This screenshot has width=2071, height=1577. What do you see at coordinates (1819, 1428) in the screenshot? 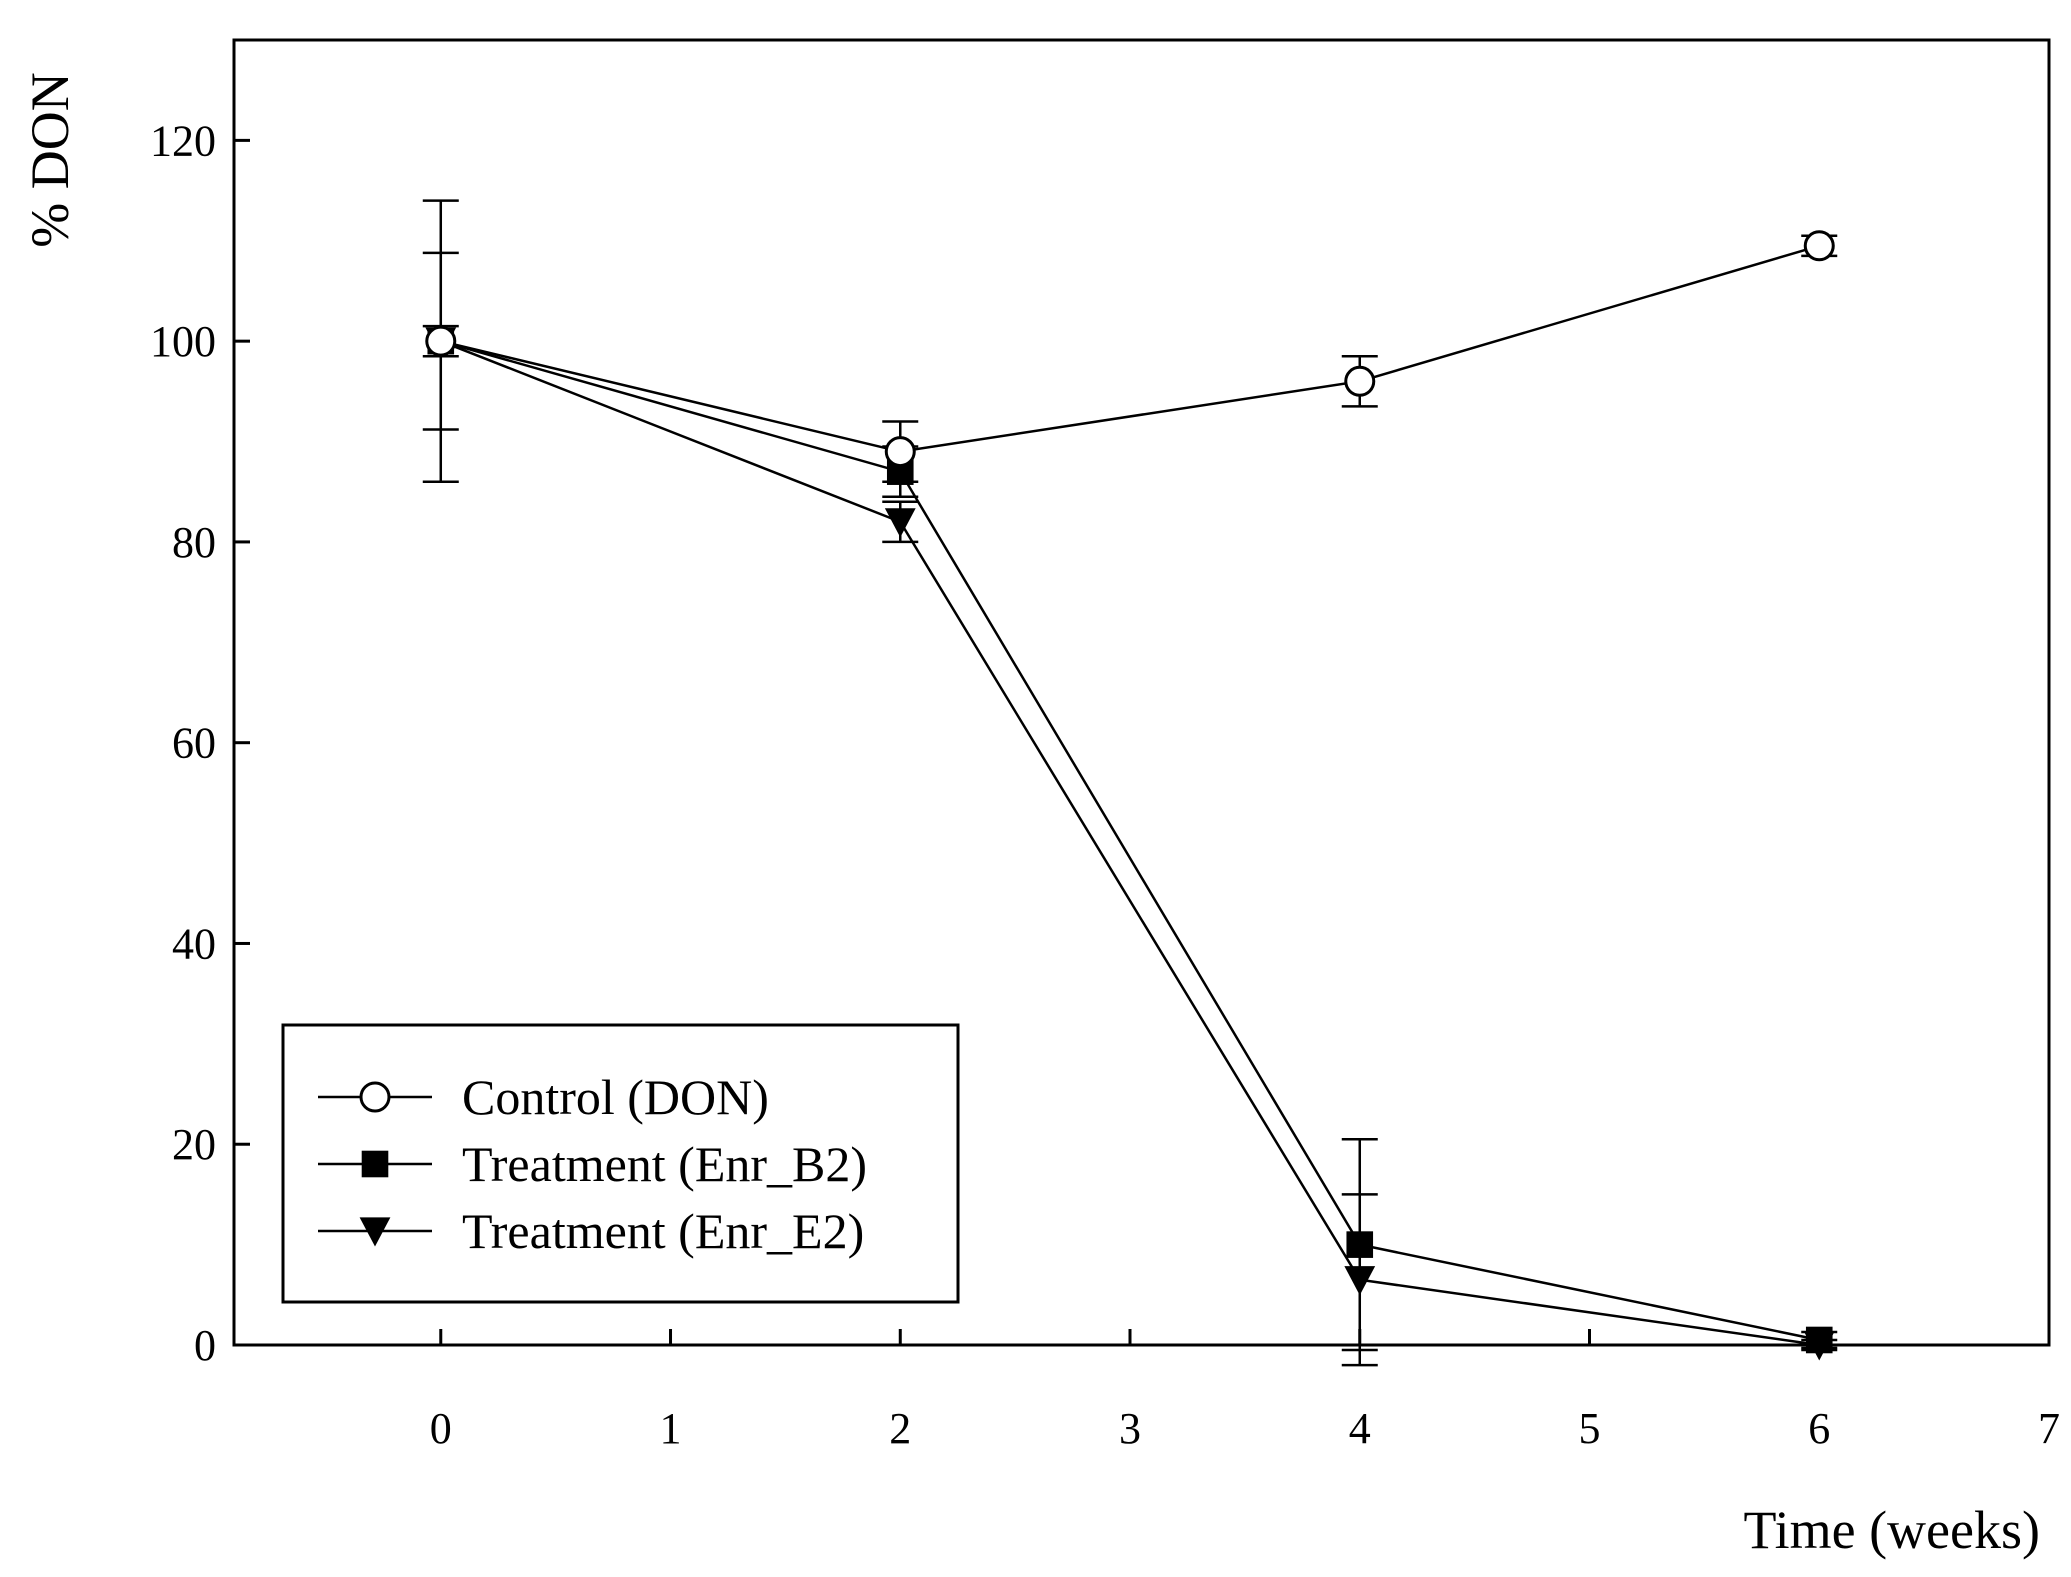
I see `x-tick-label: 6` at bounding box center [1819, 1428].